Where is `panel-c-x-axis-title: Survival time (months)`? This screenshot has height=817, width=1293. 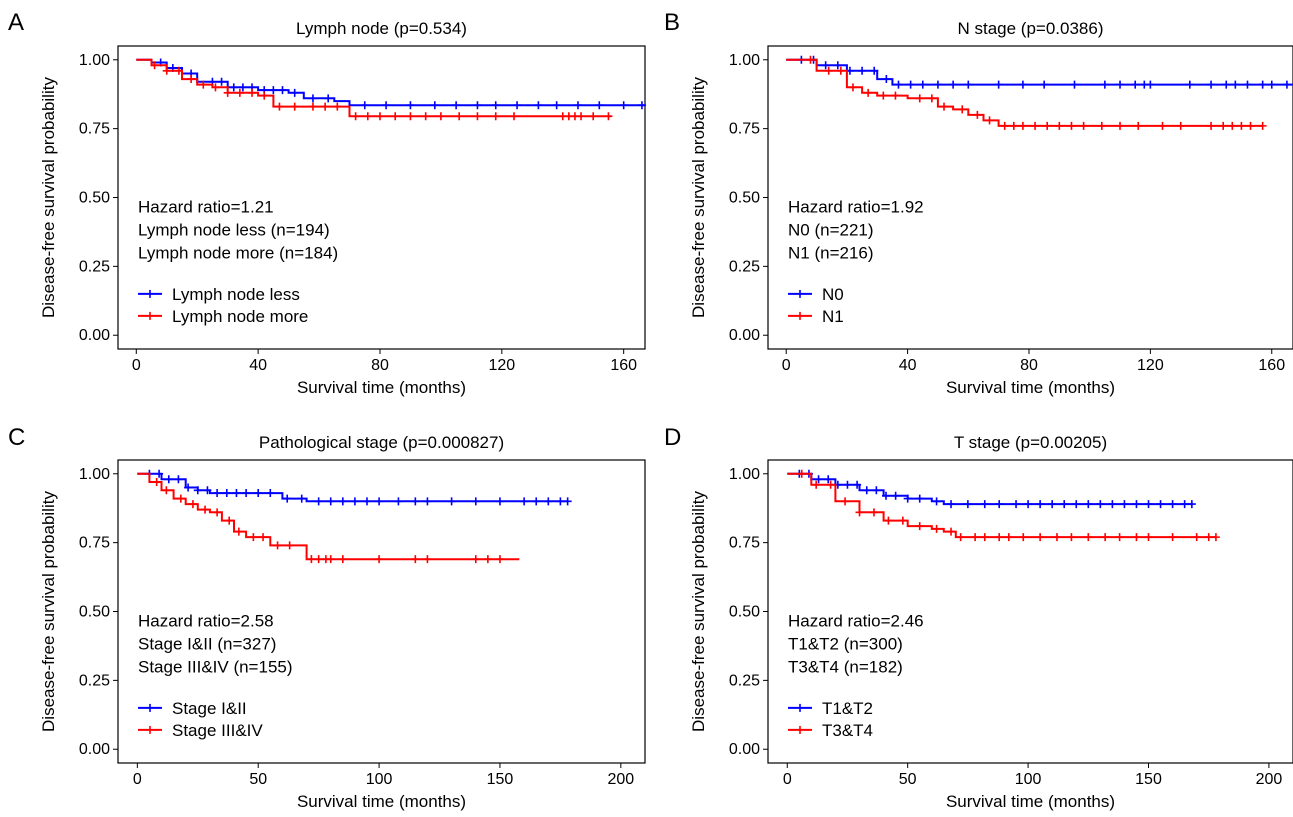 panel-c-x-axis-title: Survival time (months) is located at coordinates (381, 801).